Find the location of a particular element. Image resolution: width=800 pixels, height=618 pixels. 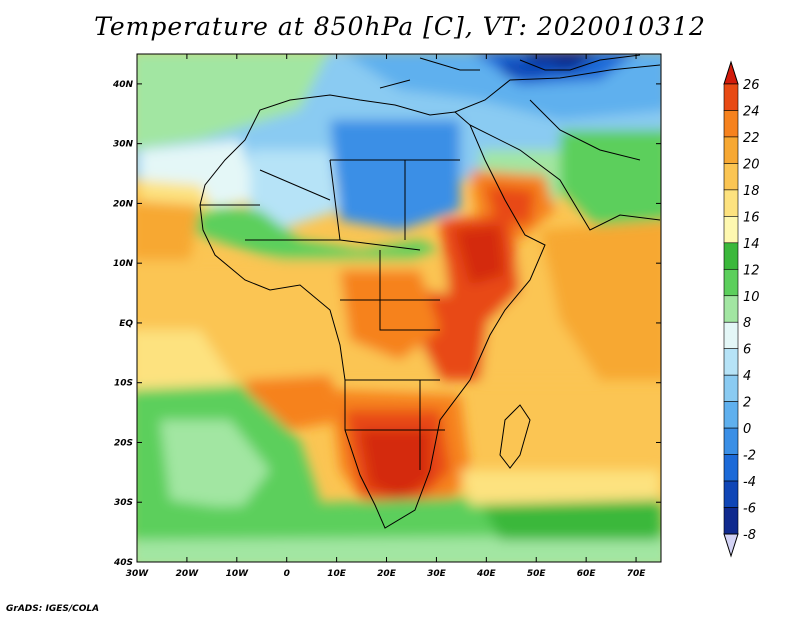

colorbar-bottom-arrow is located at coordinates (731, 545).